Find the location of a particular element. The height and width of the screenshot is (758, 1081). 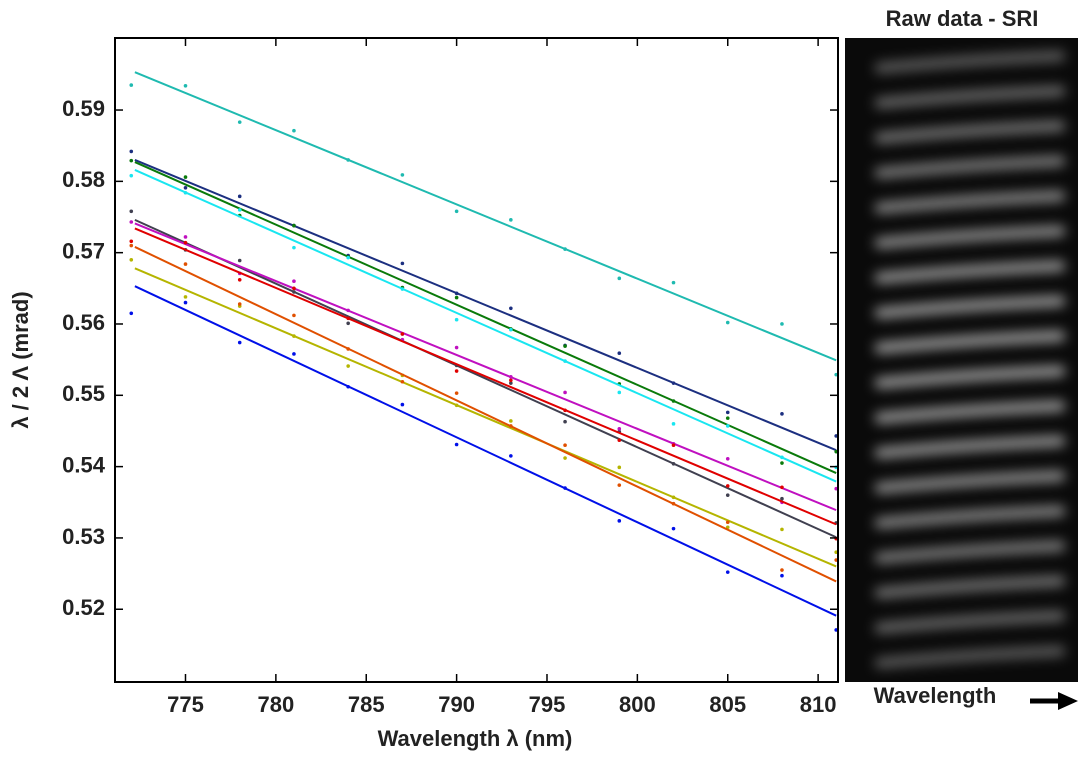

x-tick-label: 800 is located at coordinates (637, 704).